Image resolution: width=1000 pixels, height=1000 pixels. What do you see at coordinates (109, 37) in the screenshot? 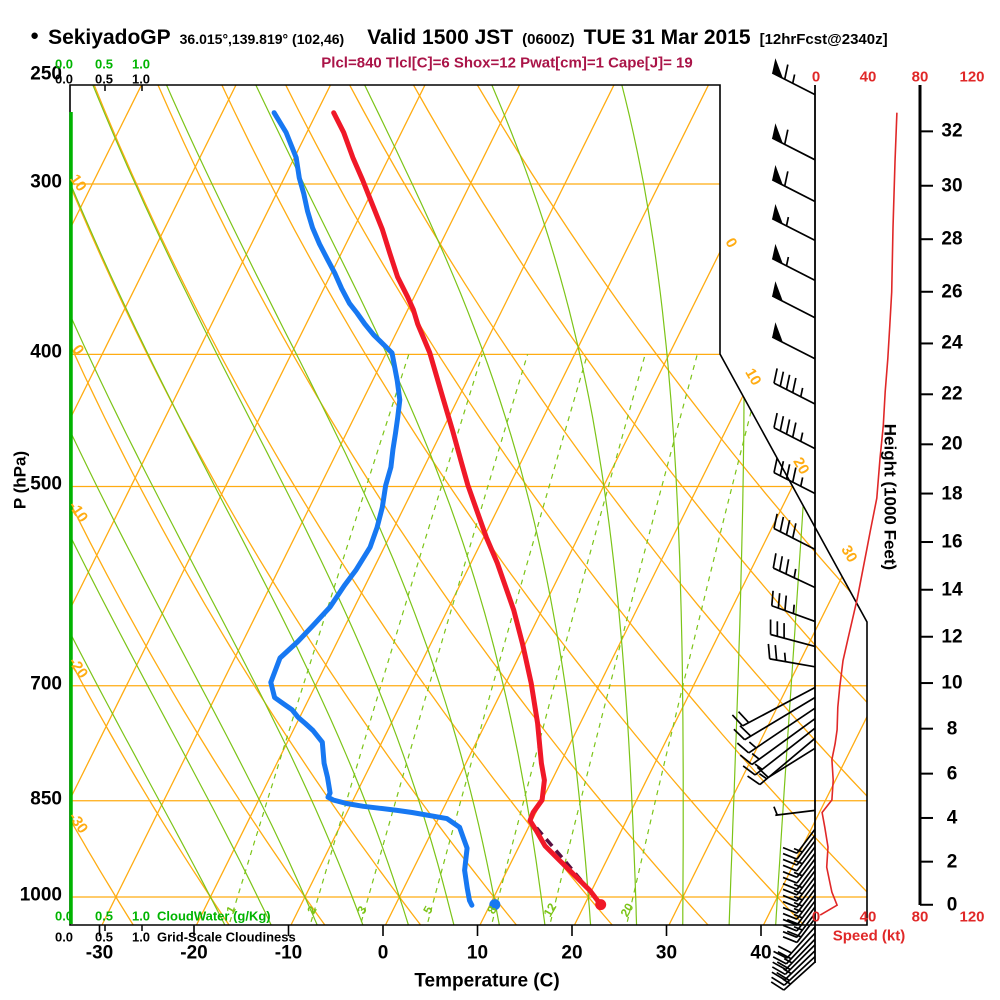
I see `station-name: SekiyadoGP` at bounding box center [109, 37].